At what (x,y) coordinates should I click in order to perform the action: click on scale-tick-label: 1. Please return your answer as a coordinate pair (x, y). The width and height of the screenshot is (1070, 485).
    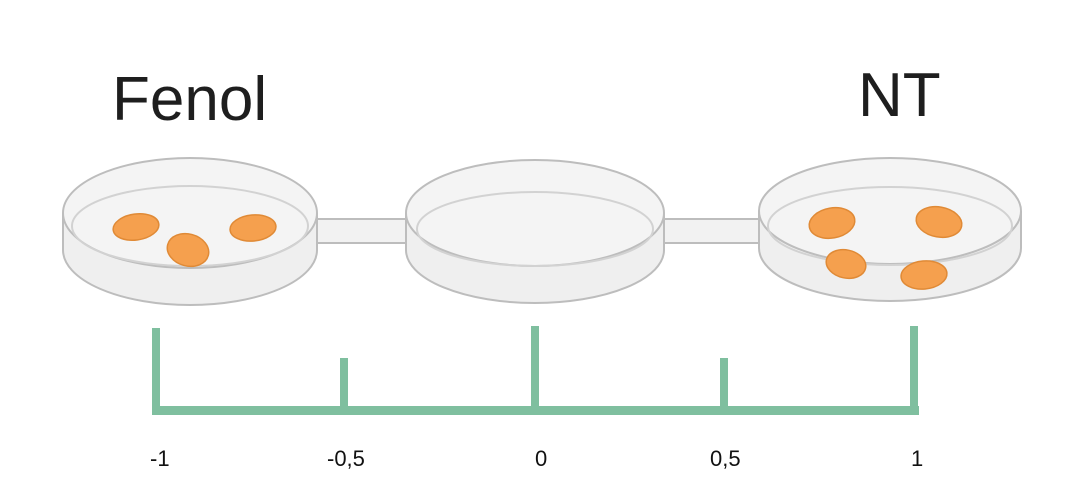
    Looking at the image, I should click on (917, 458).